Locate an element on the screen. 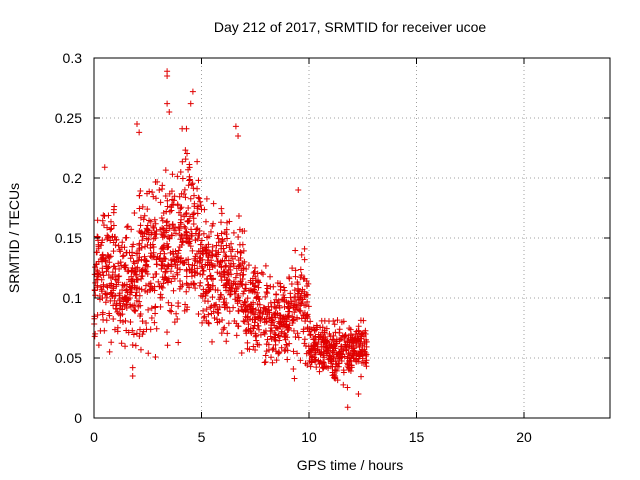  x-tick-label: 5 is located at coordinates (202, 437).